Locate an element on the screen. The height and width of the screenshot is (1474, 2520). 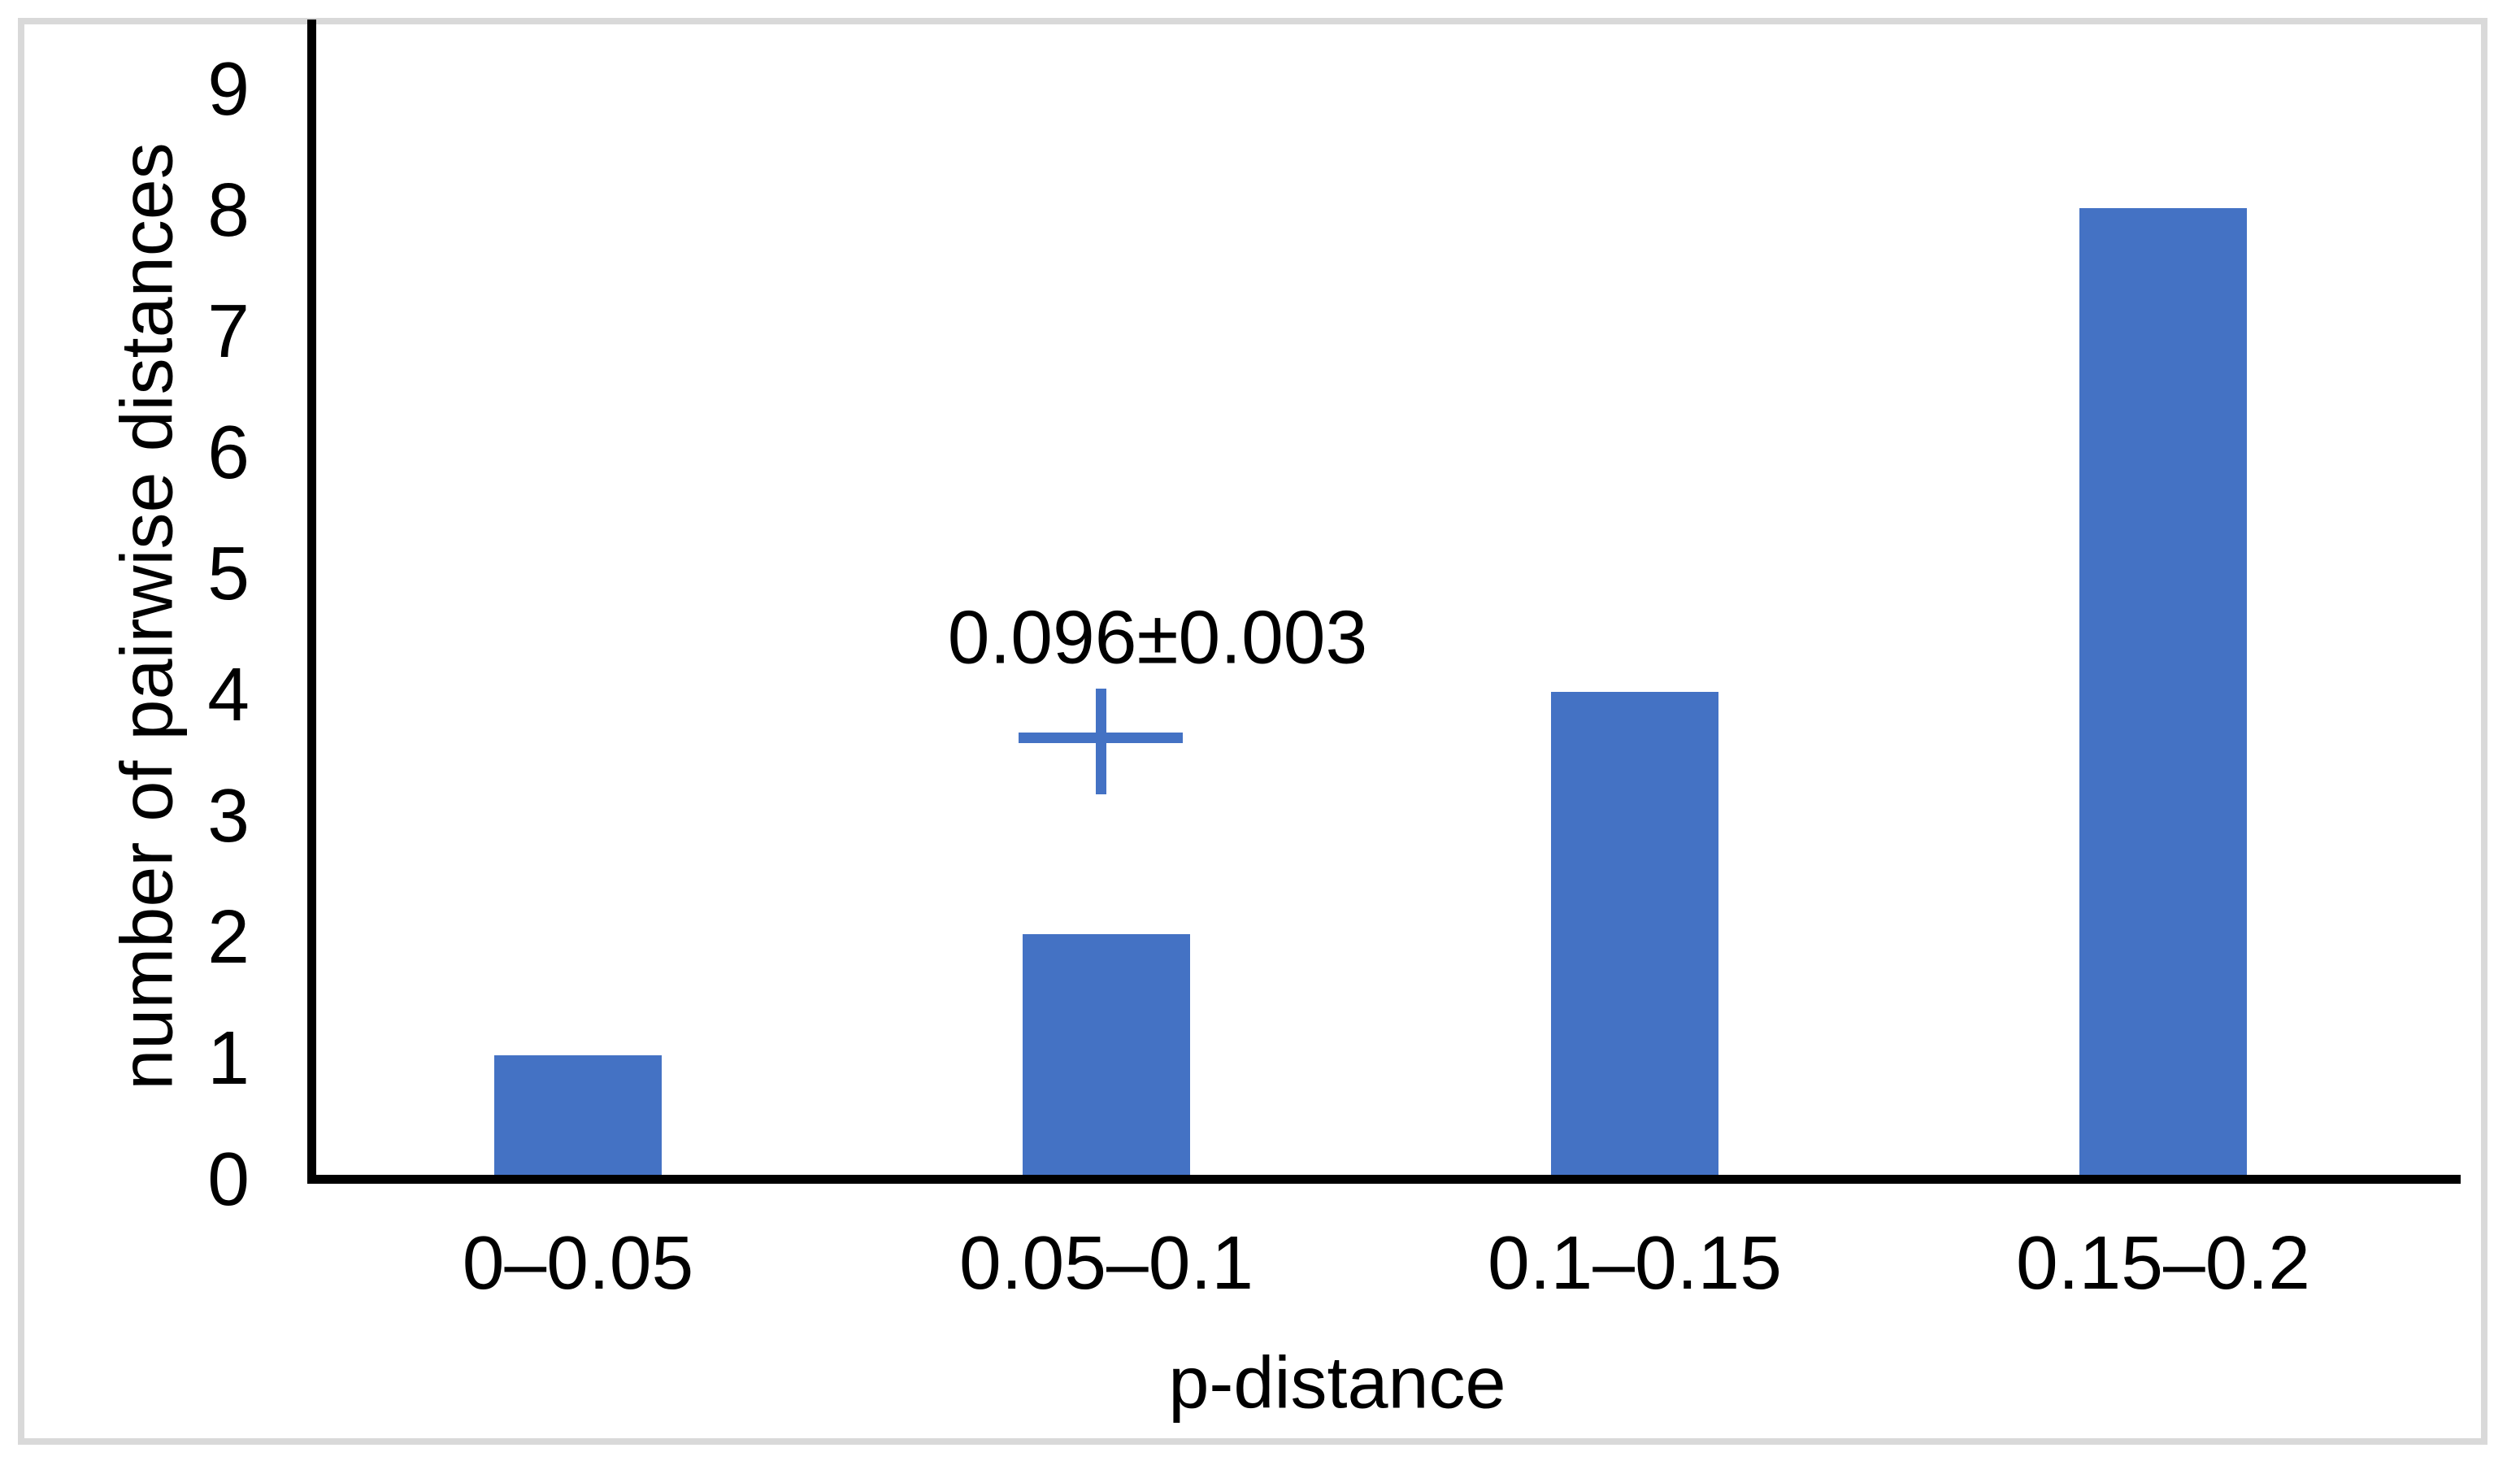
annotation-label: 0.096±0.003 is located at coordinates (1157, 637).